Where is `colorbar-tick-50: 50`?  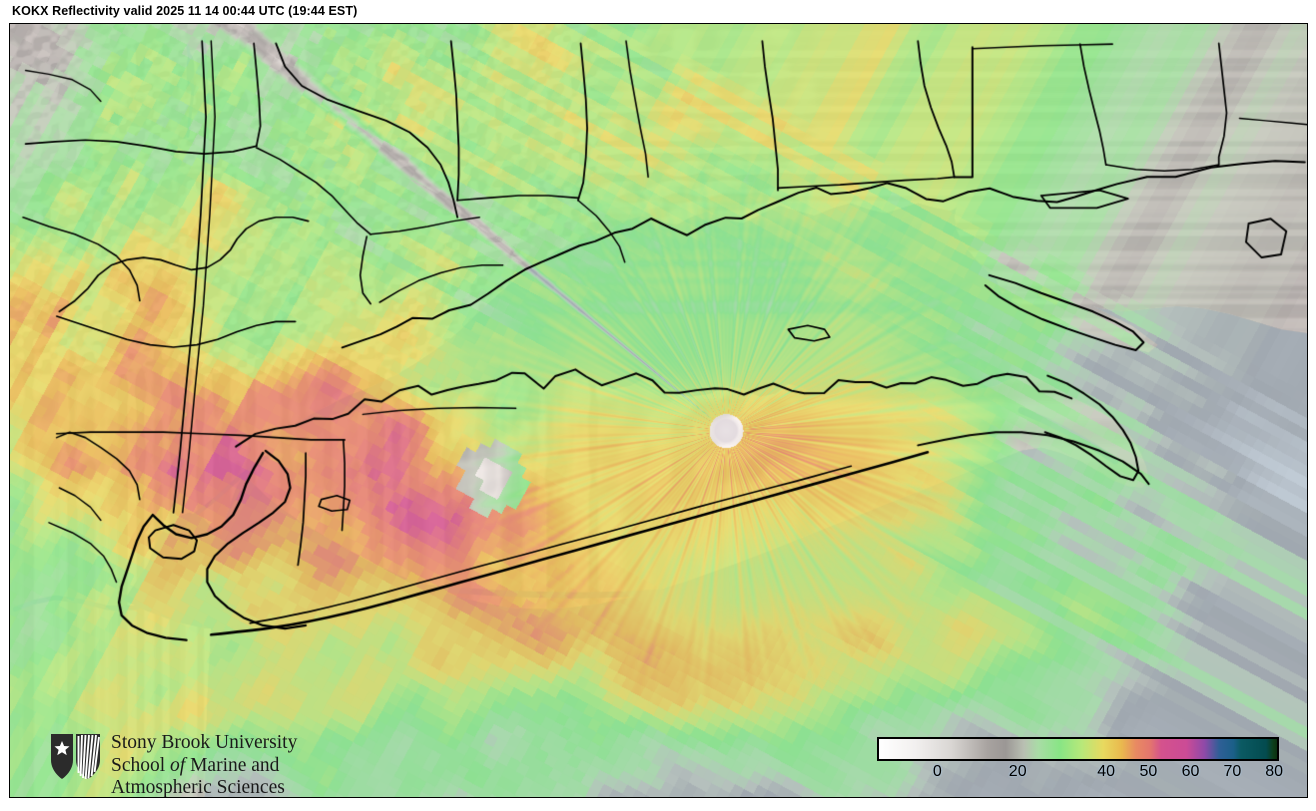 colorbar-tick-50: 50 is located at coordinates (1148, 771).